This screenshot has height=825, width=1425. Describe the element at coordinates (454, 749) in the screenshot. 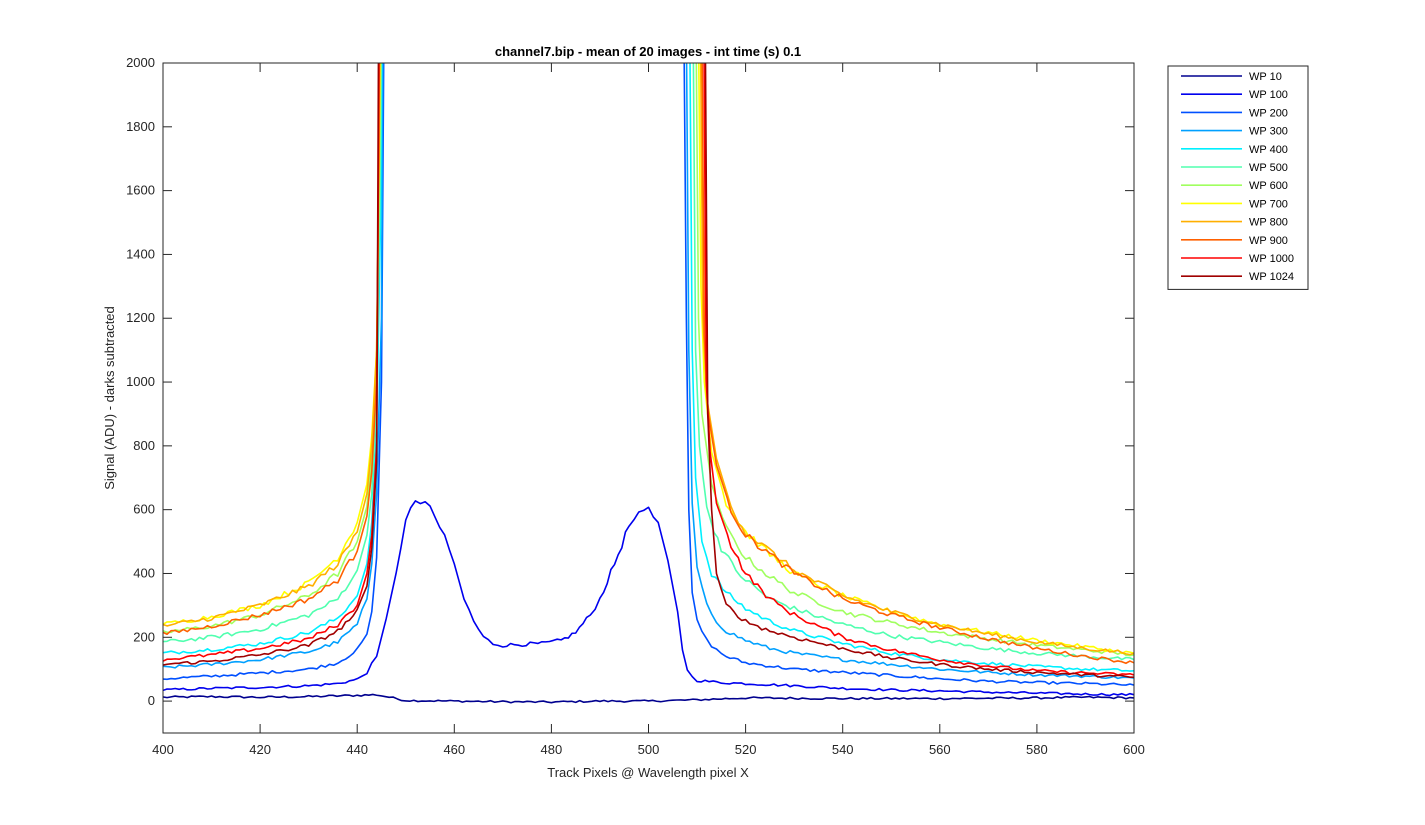

I see `x-tick-label: 460` at that location.